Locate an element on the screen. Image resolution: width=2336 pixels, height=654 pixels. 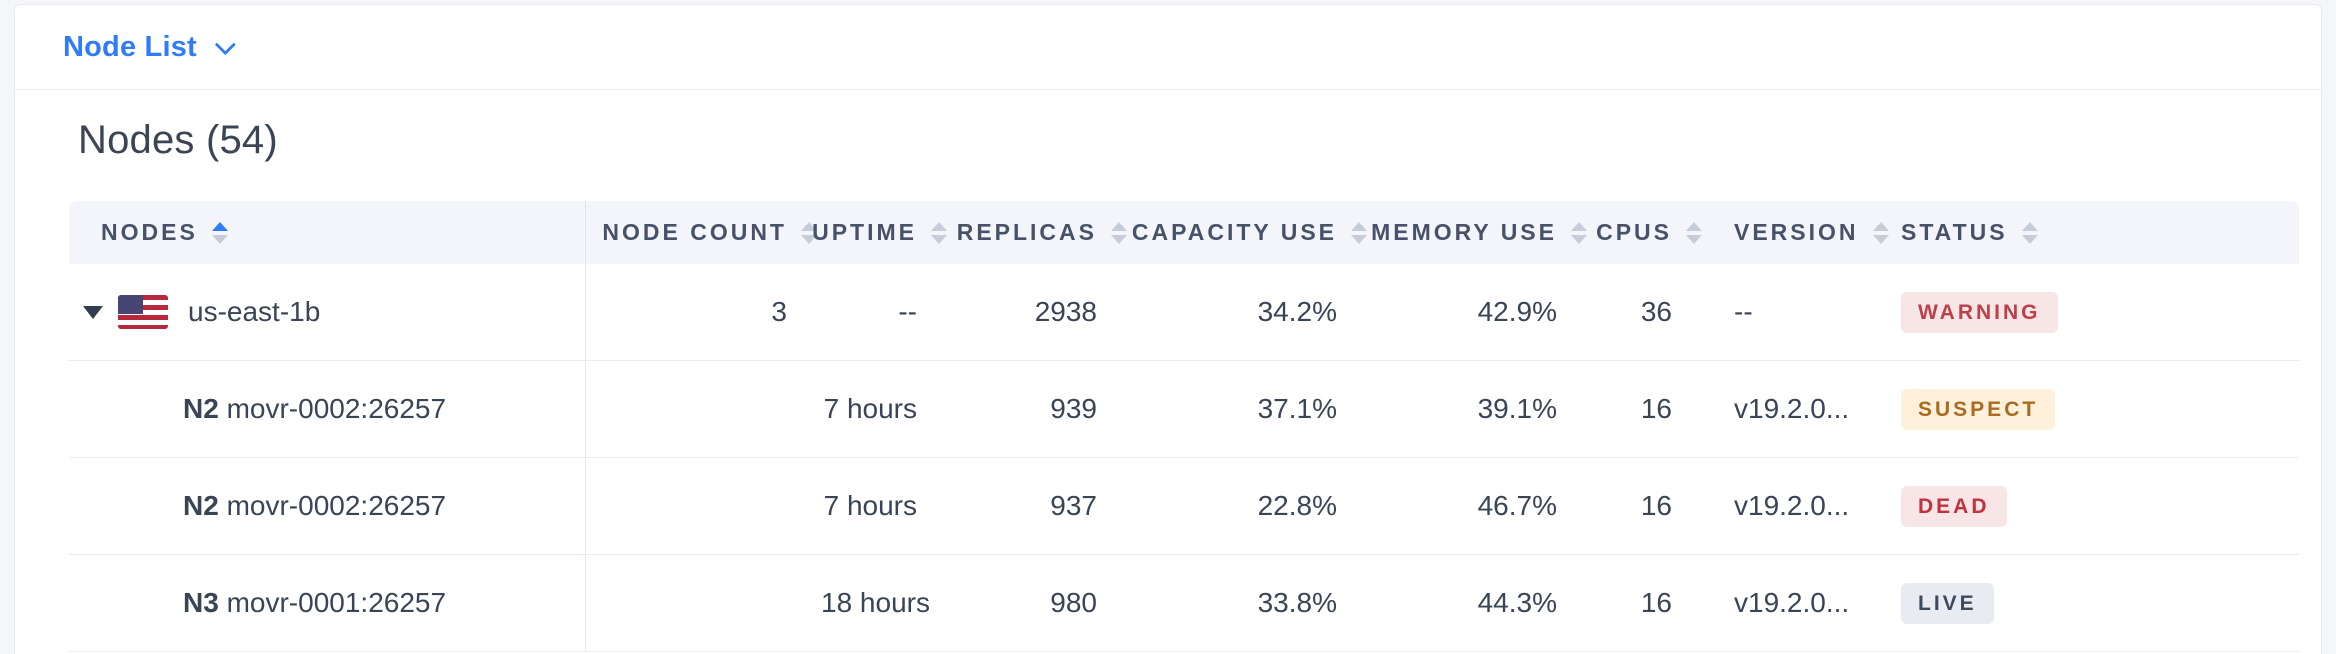
flag-canton is located at coordinates (130, 304).